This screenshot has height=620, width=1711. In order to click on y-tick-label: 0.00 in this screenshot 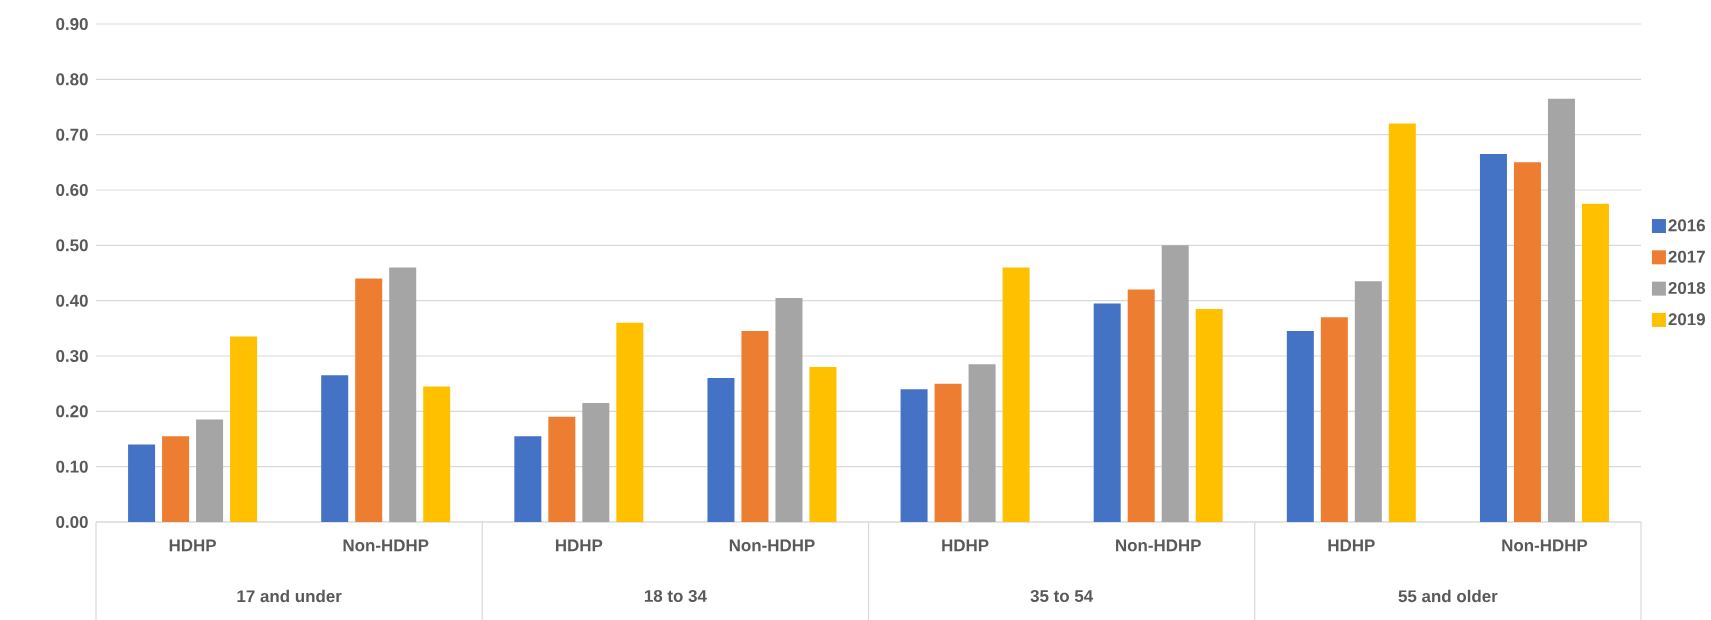, I will do `click(72, 521)`.